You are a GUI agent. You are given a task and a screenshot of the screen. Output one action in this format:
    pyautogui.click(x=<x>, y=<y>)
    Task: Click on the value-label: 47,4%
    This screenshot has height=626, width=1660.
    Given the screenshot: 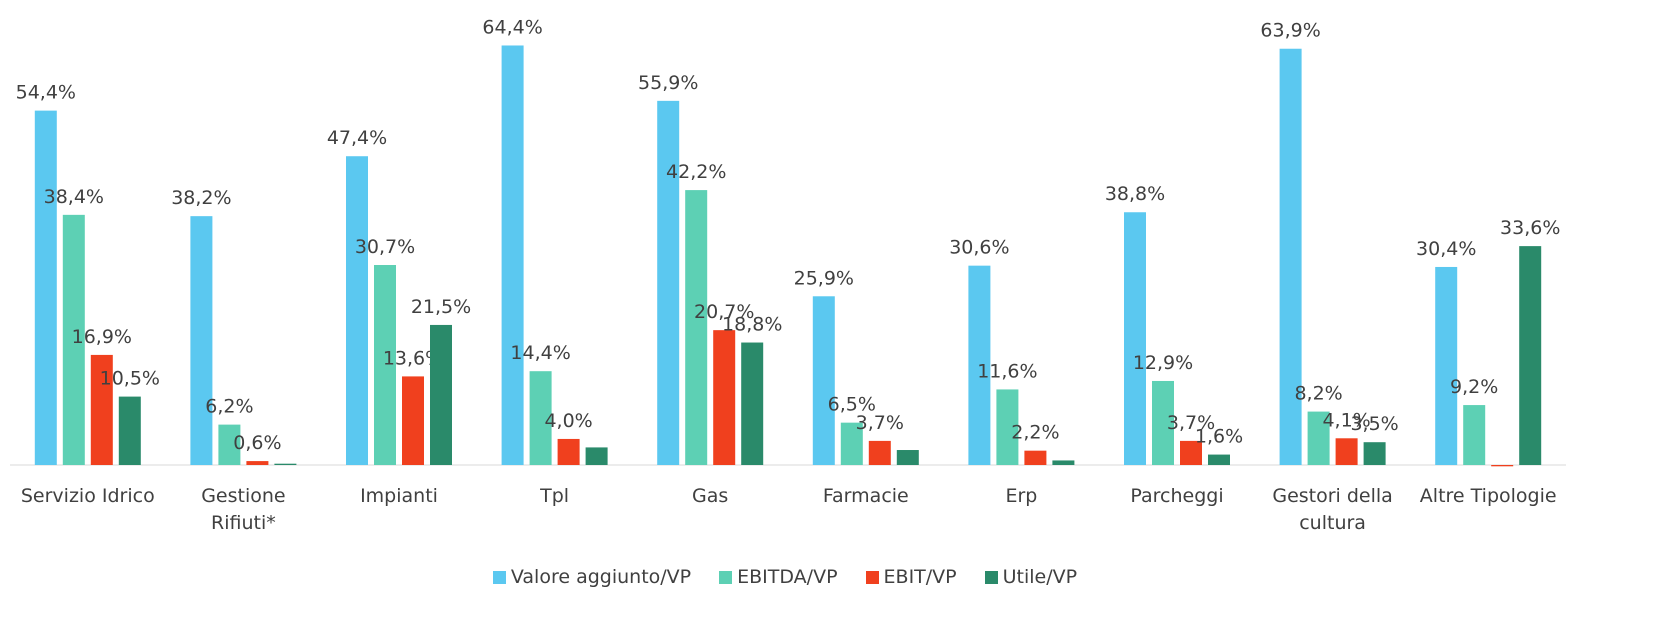 What is the action you would take?
    pyautogui.click(x=357, y=138)
    